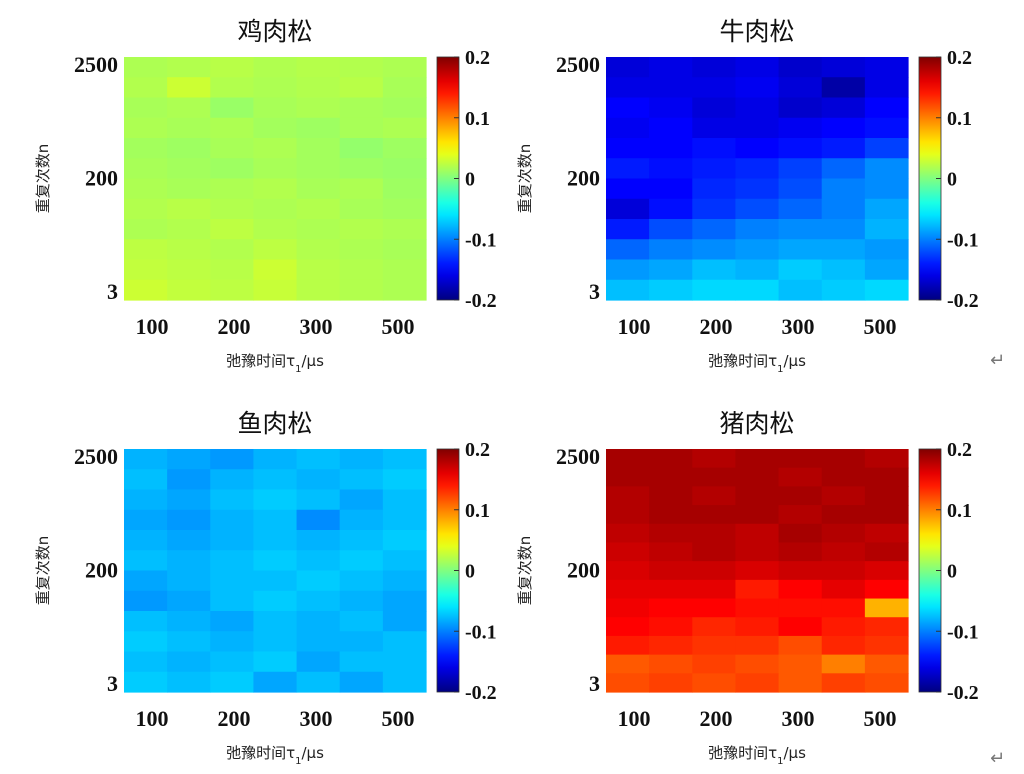 The width and height of the screenshot is (1024, 774). Describe the element at coordinates (952, 180) in the screenshot. I see `colorbar-tick-label: 0` at that location.